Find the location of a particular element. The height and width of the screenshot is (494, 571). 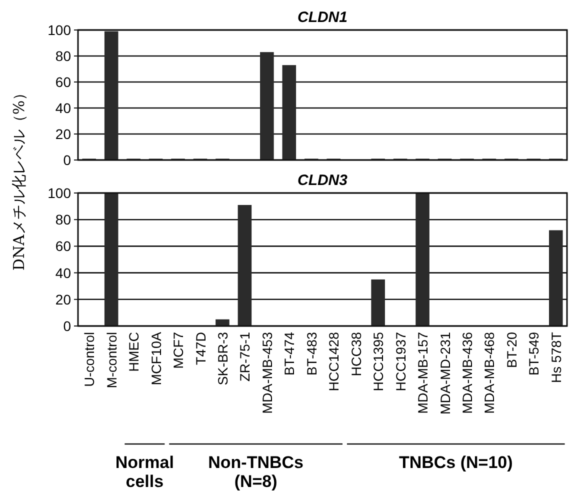

x-tick-label: Hs 578T is located at coordinates (556, 358).